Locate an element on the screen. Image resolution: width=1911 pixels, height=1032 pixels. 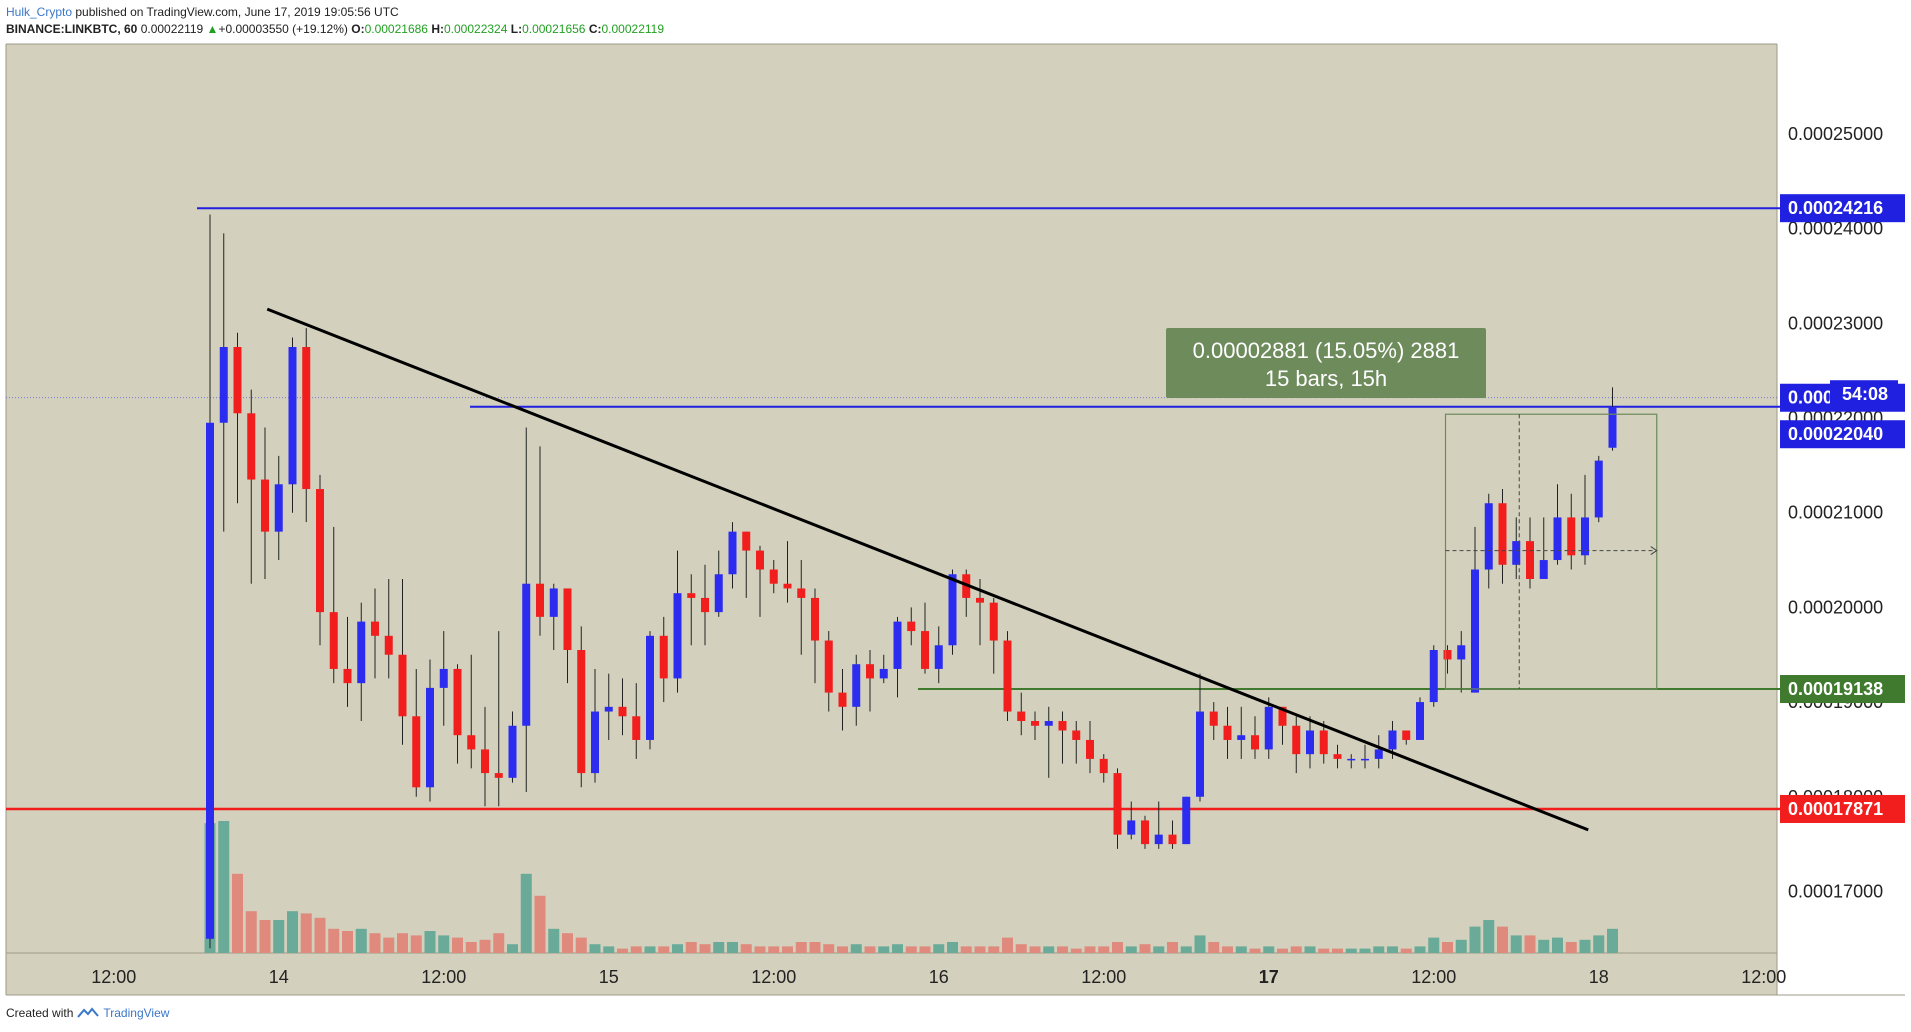
resistance-tag is located at coordinates (1842, 208).